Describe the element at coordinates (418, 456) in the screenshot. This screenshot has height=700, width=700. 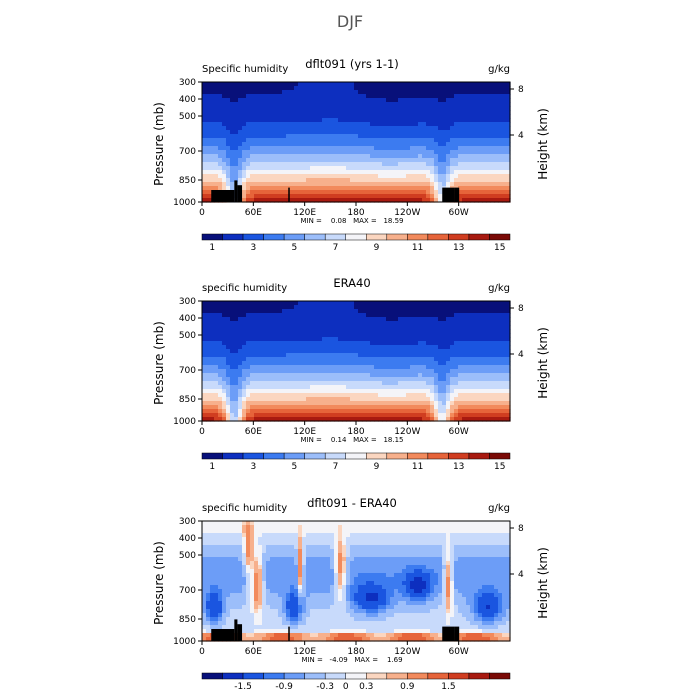
I see `colorbar-swatch` at that location.